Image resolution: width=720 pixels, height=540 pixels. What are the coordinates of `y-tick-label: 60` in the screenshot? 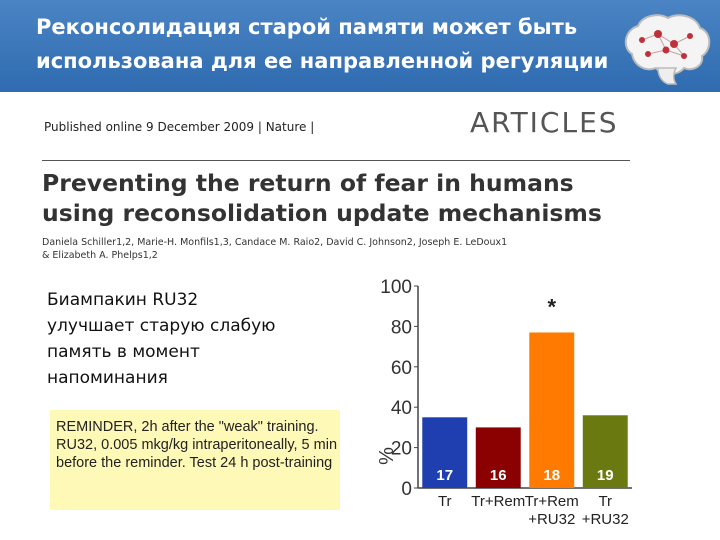 It's located at (401, 368).